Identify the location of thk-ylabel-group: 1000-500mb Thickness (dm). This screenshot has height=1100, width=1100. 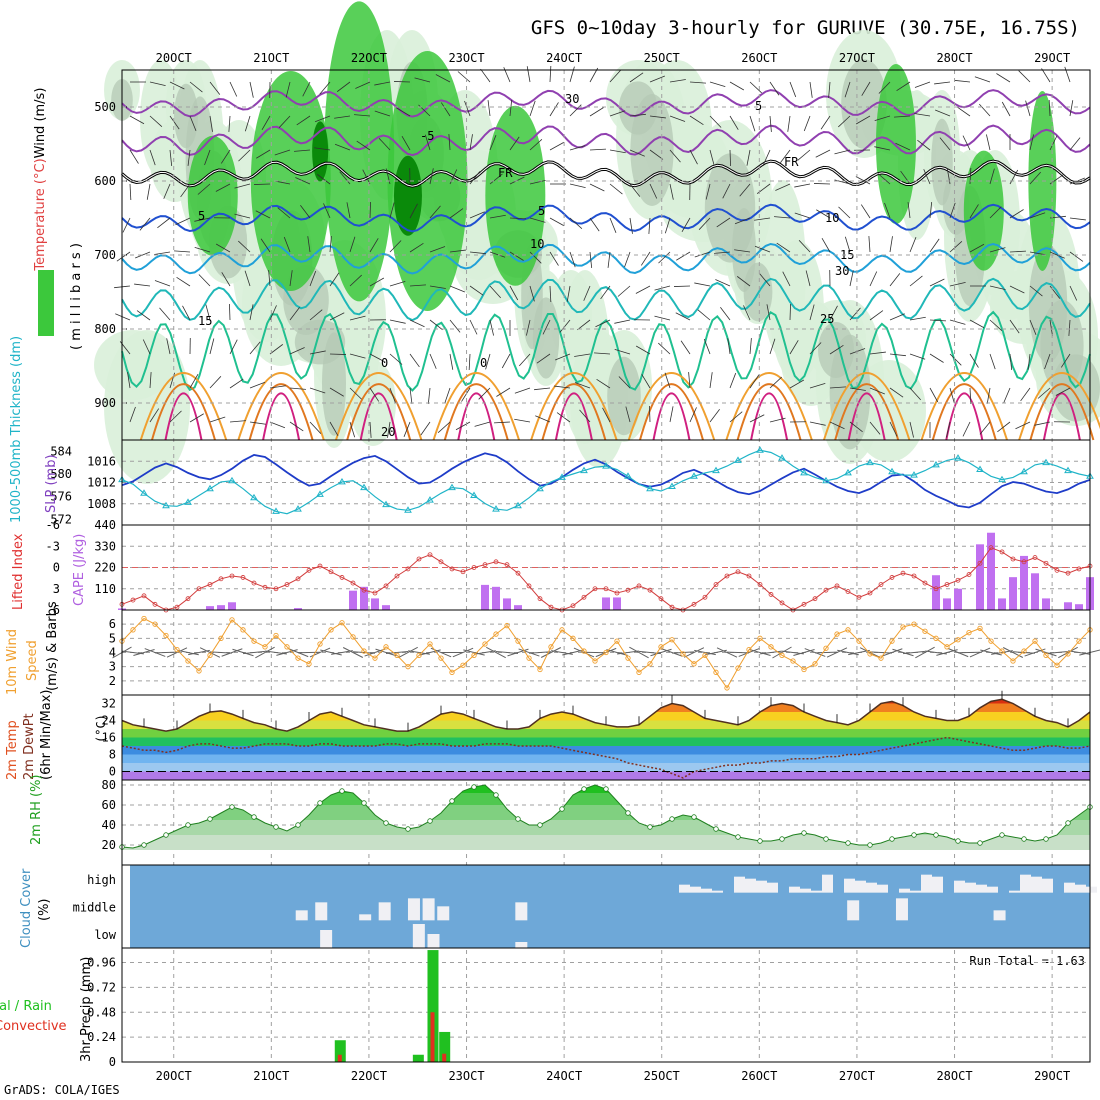
(16, 429).